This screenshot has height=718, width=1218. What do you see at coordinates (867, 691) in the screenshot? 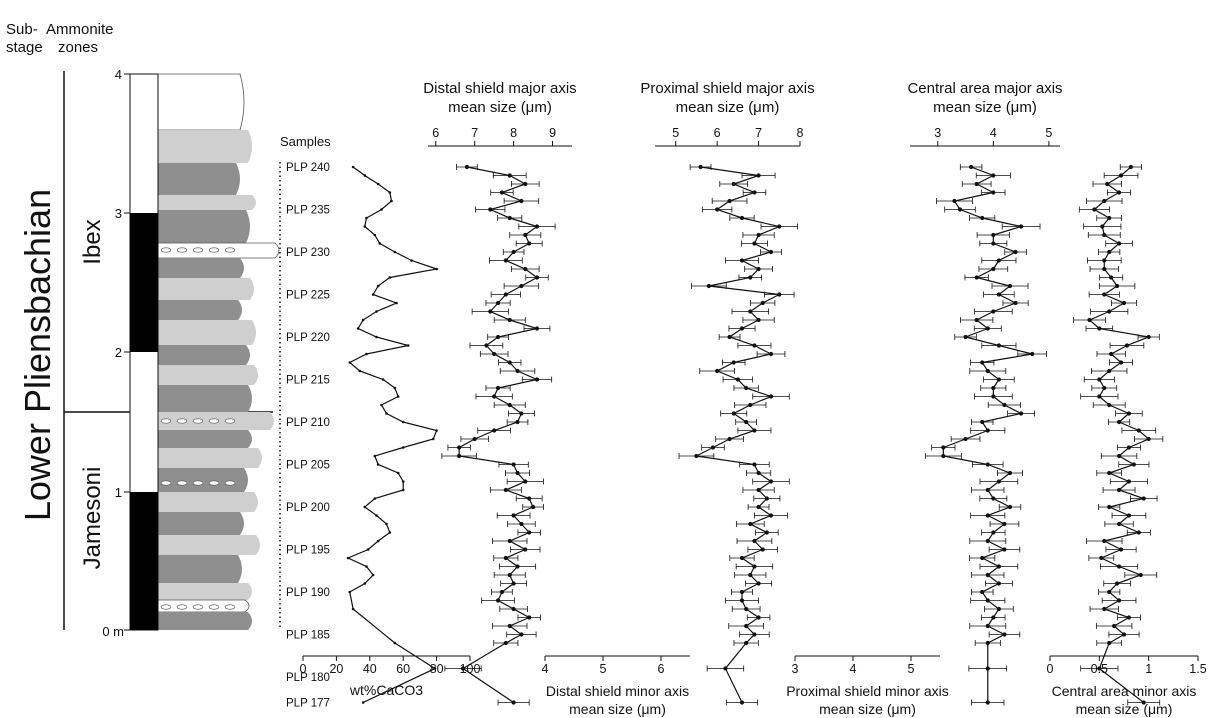
I see `x-axis-label-secondary: Proximal shield minor axis` at bounding box center [867, 691].